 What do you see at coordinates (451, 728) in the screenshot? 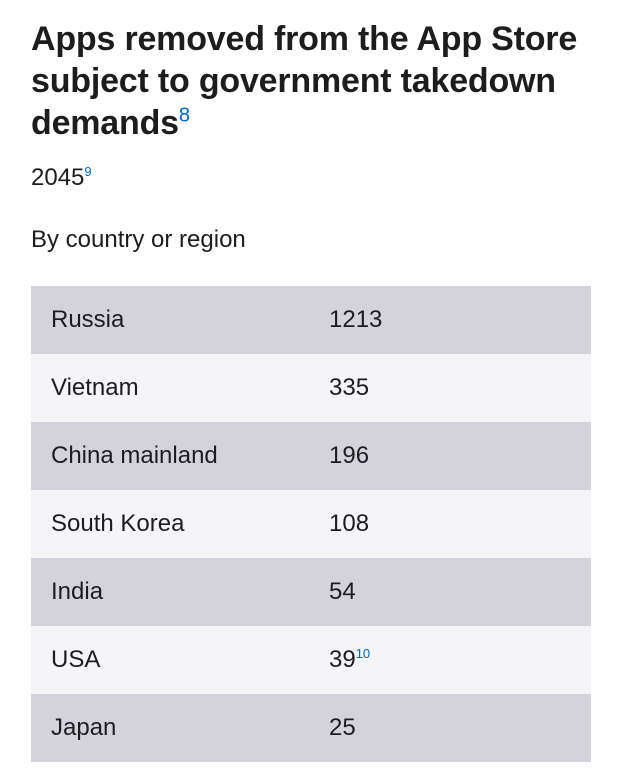
I see `count-cell: 25` at bounding box center [451, 728].